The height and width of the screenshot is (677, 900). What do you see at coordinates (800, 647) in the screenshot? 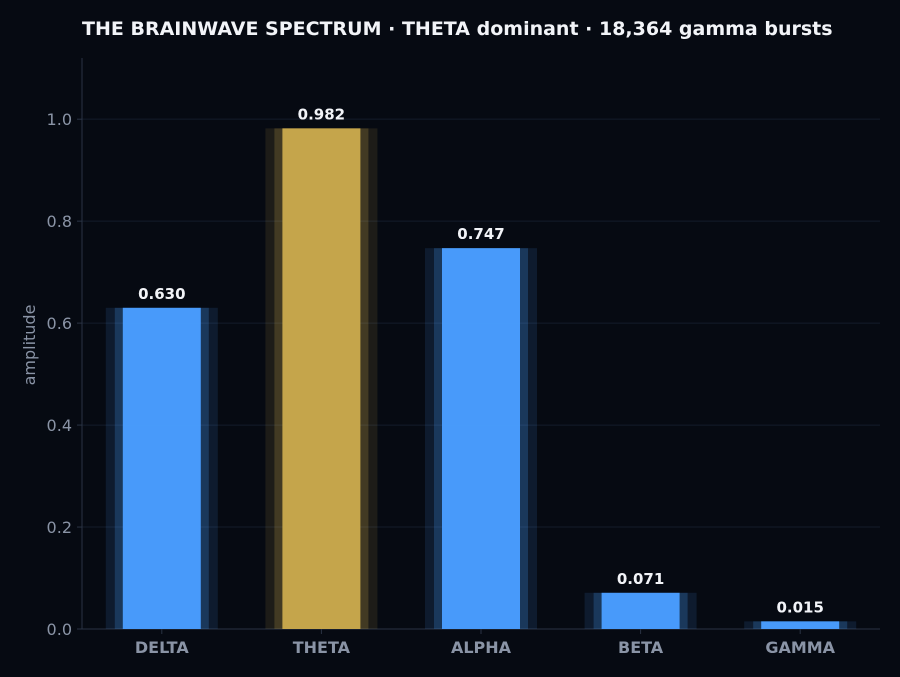
I see `category-label-gamma: GAMMA` at bounding box center [800, 647].